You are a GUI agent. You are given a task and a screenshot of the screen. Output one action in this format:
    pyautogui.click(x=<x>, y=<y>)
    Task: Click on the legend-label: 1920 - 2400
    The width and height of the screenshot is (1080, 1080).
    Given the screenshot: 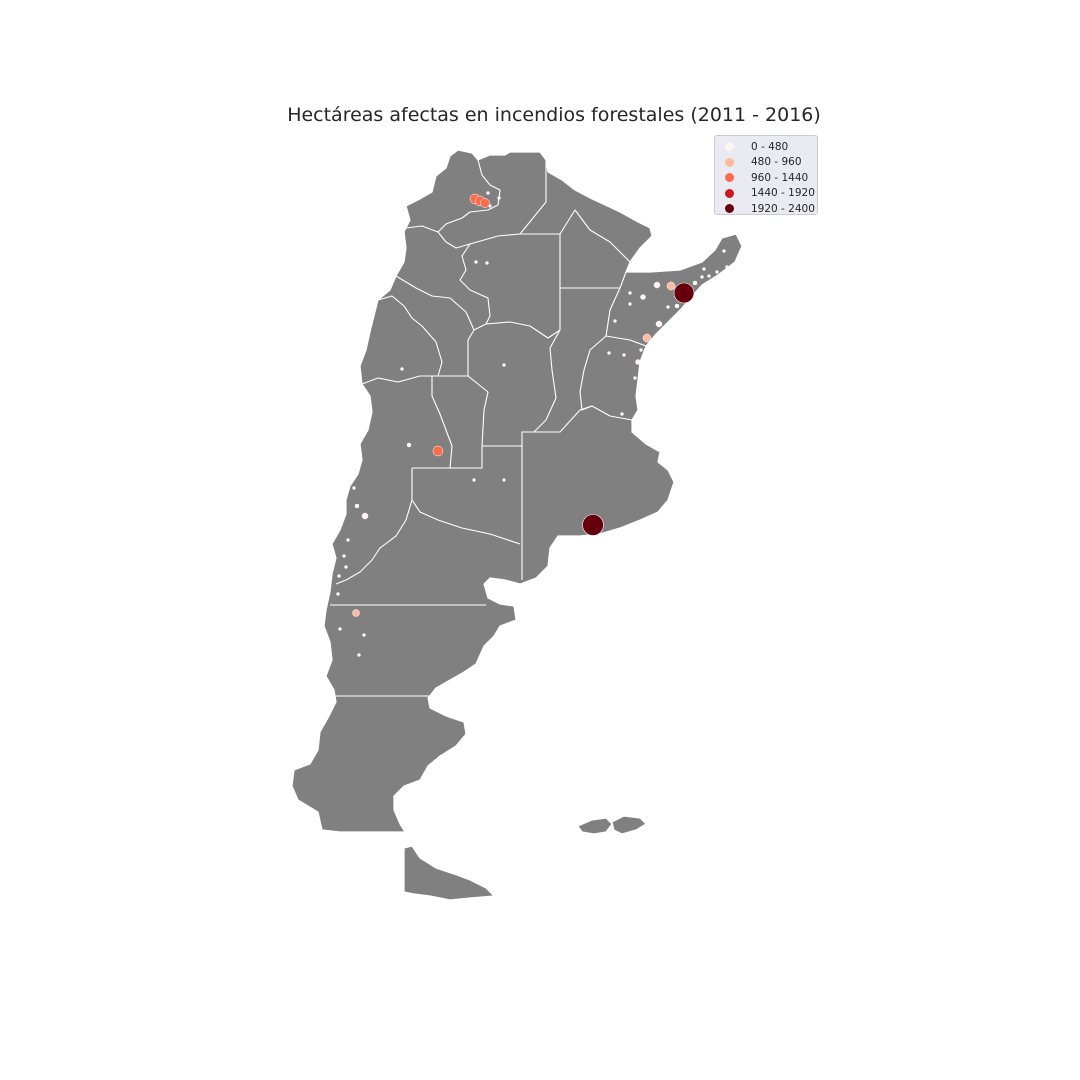 What is the action you would take?
    pyautogui.click(x=783, y=208)
    